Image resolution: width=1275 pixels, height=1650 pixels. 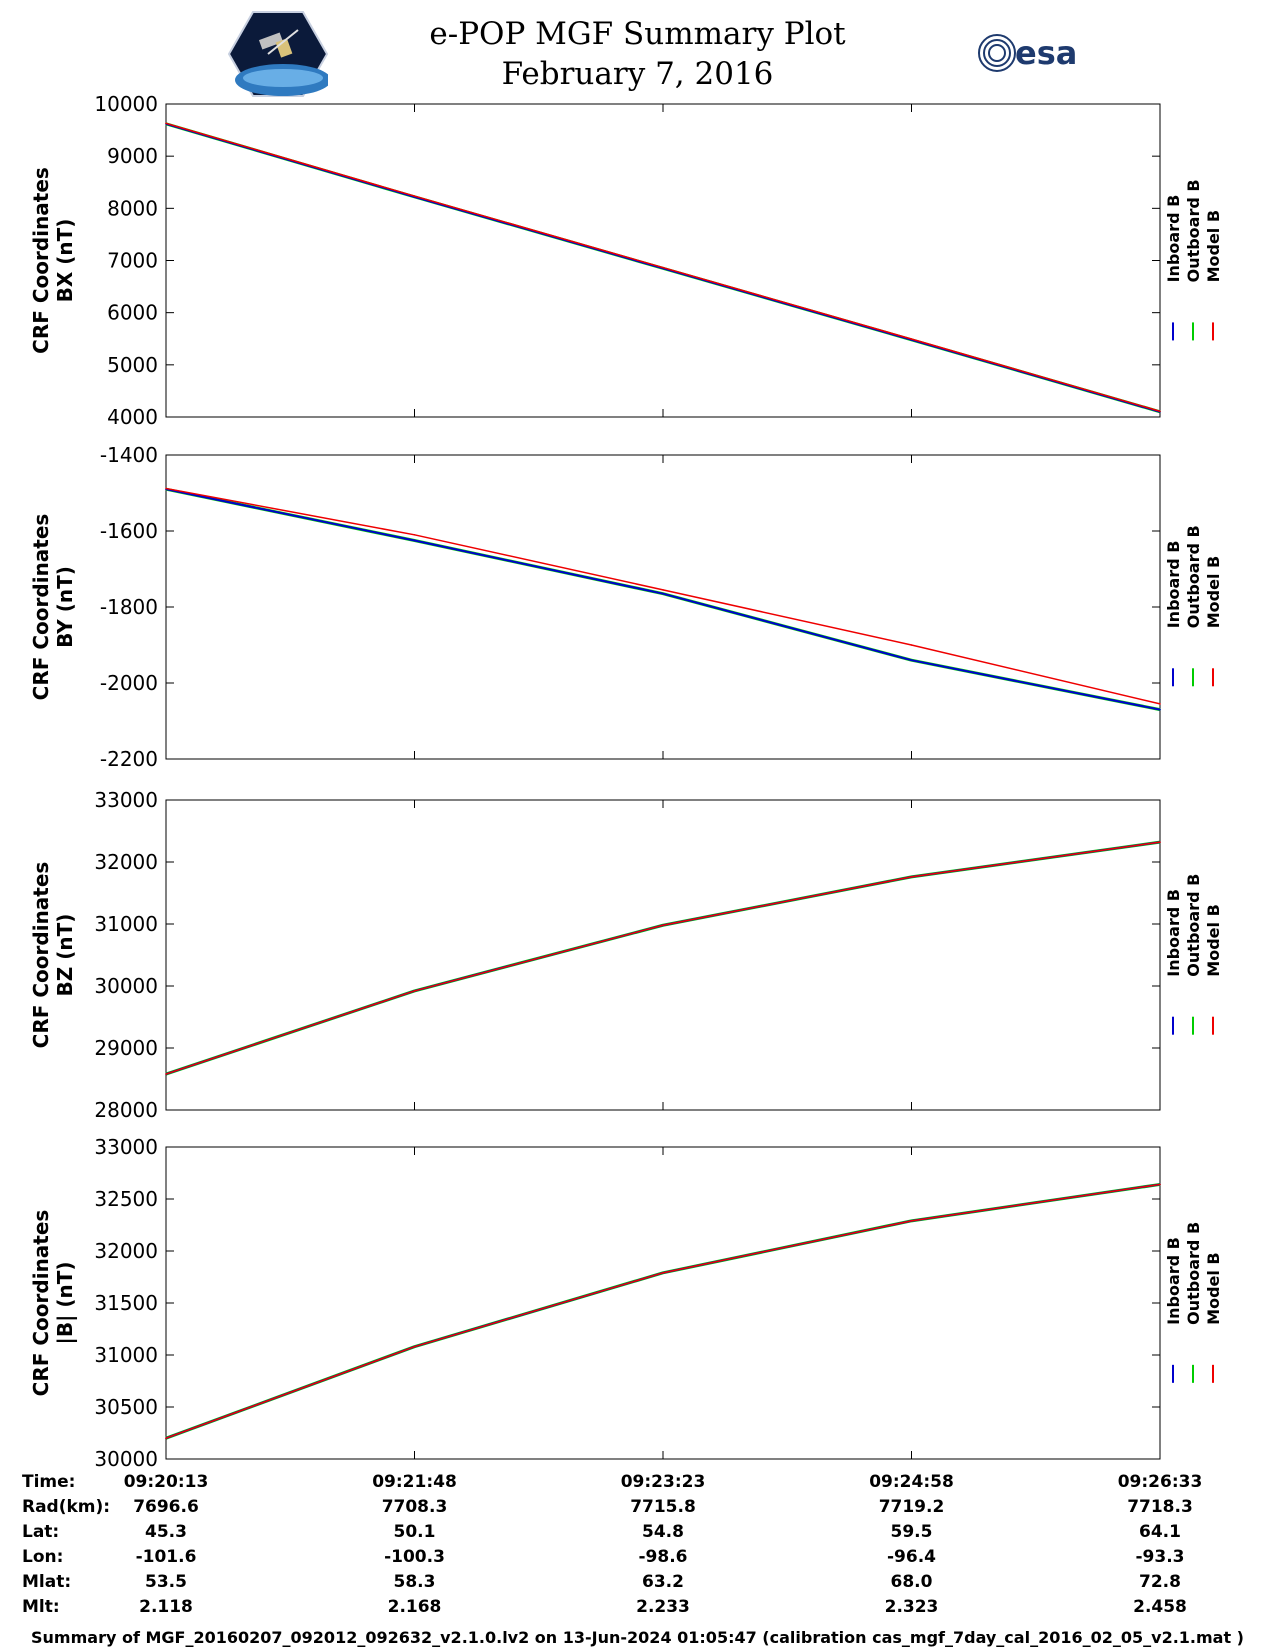 I want to click on y-tick-label: 33000, so click(x=126, y=800).